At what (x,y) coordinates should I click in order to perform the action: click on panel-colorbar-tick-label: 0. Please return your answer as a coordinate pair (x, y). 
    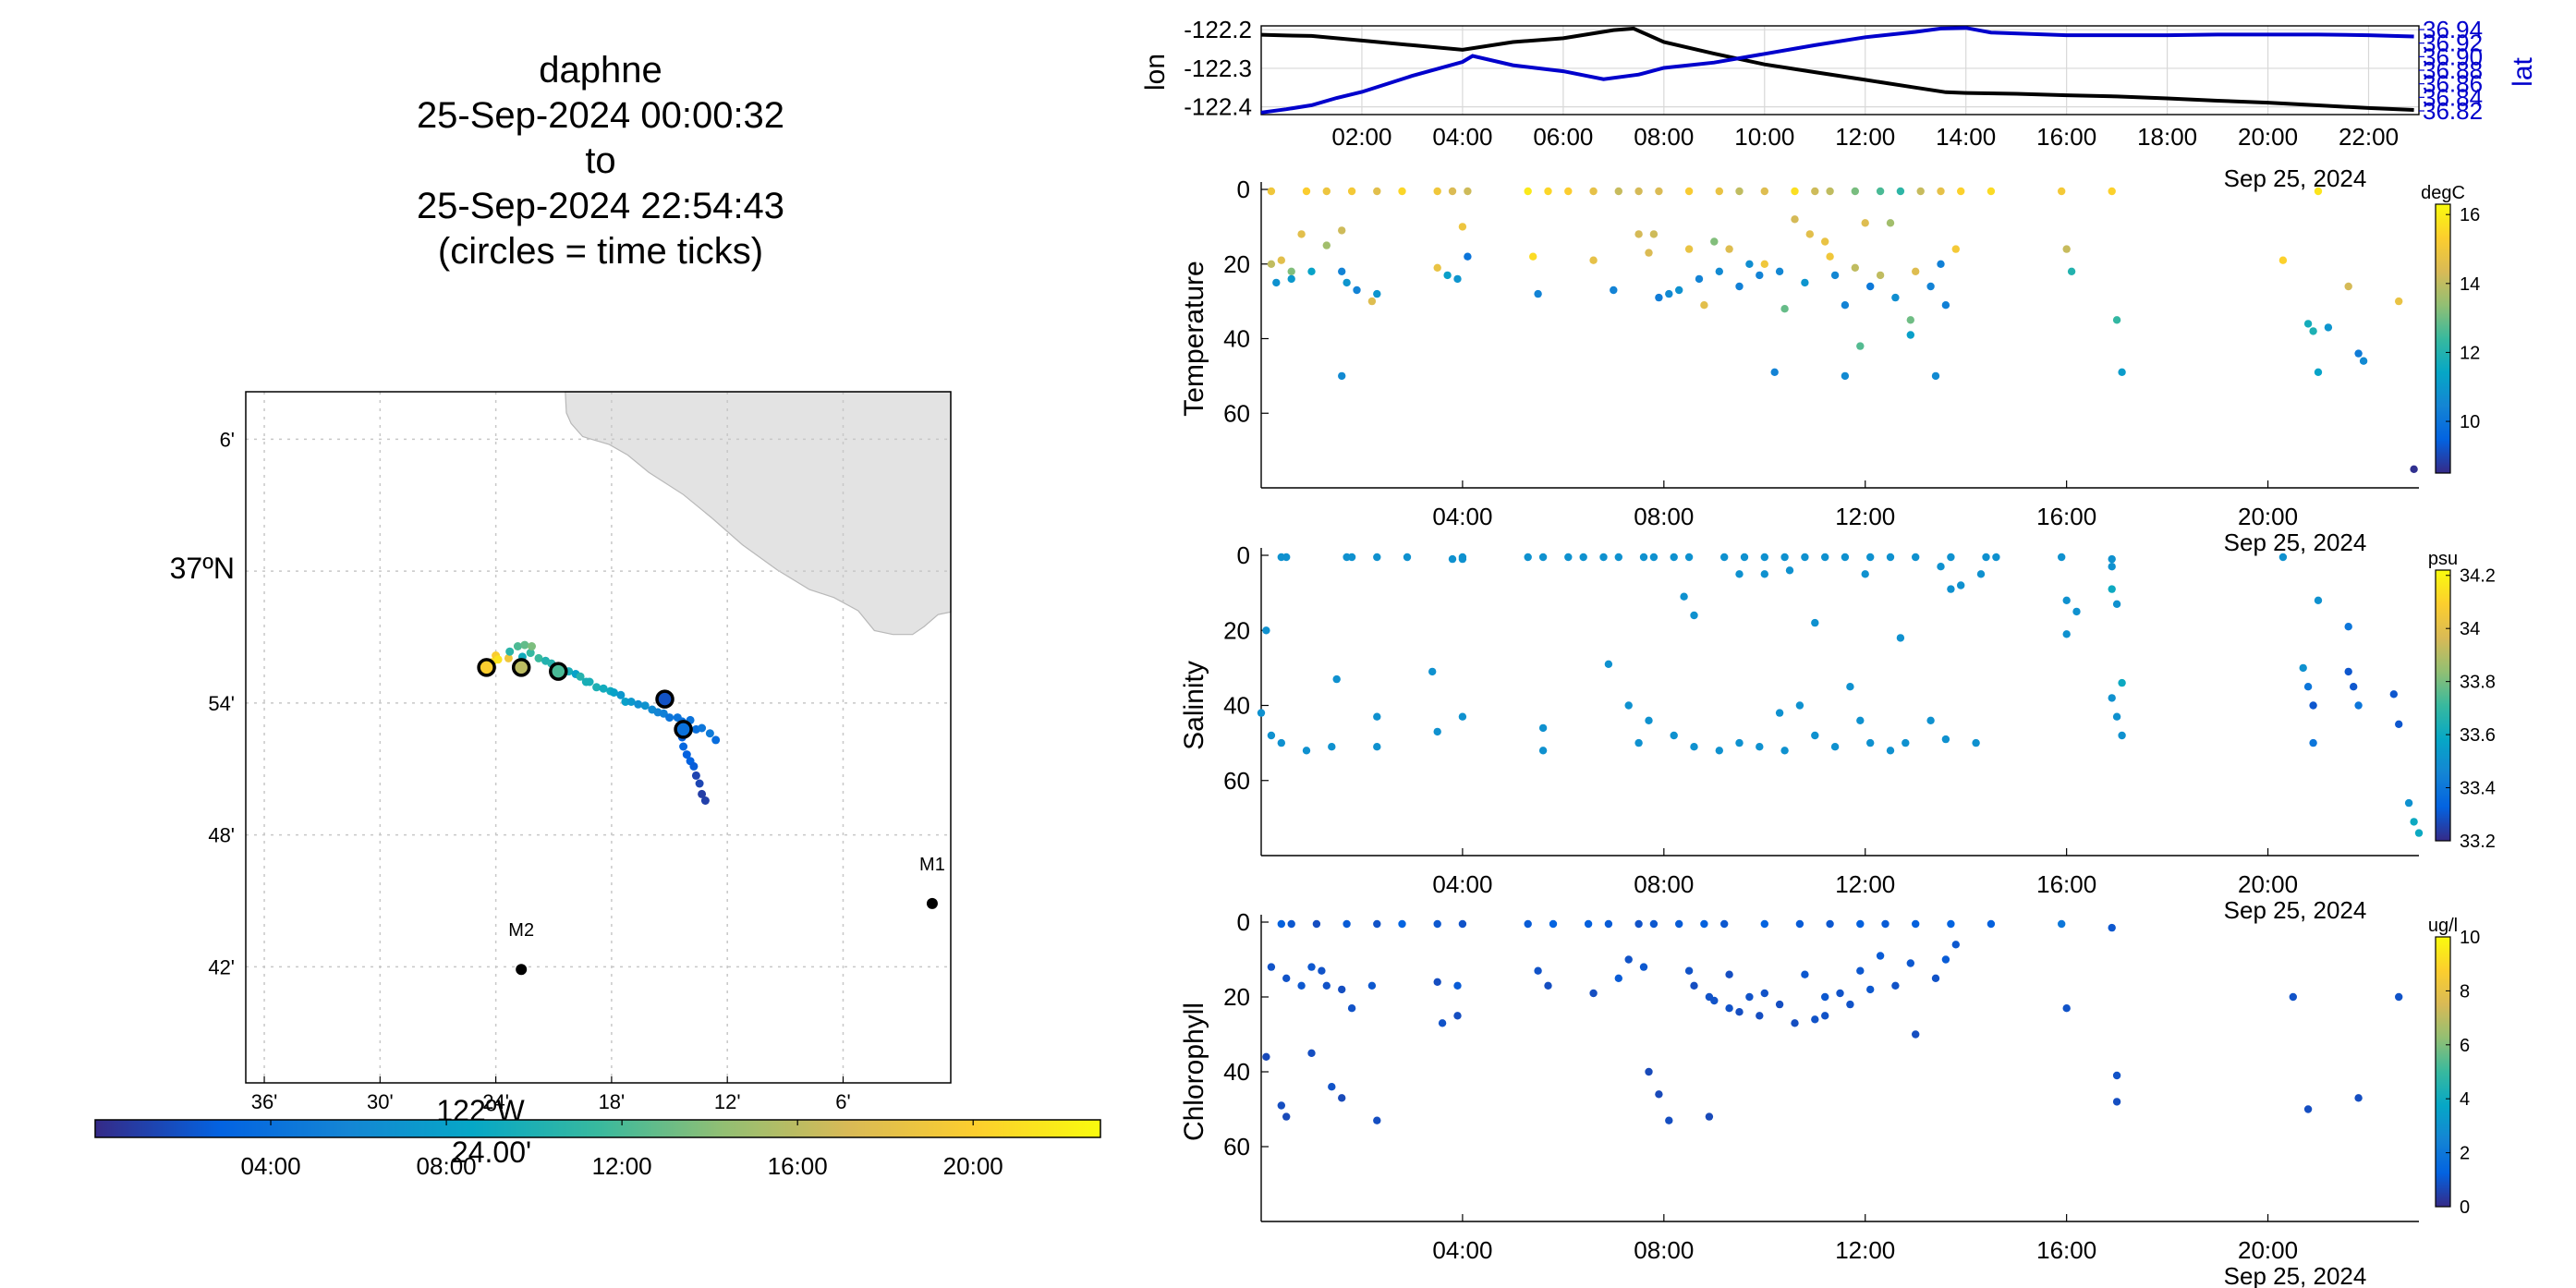
    Looking at the image, I should click on (2465, 1207).